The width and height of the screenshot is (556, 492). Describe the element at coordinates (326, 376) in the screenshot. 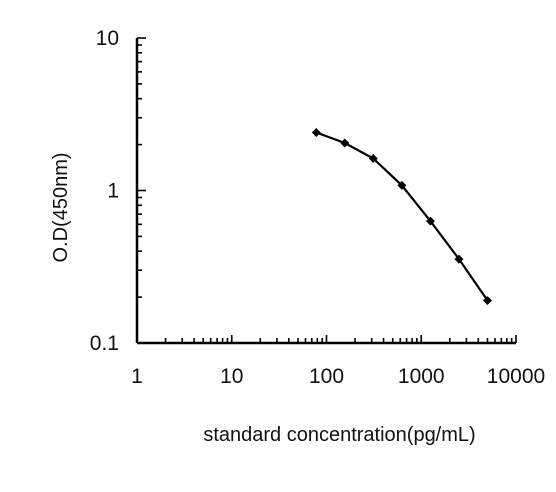

I see `x-tick-label: 100` at that location.